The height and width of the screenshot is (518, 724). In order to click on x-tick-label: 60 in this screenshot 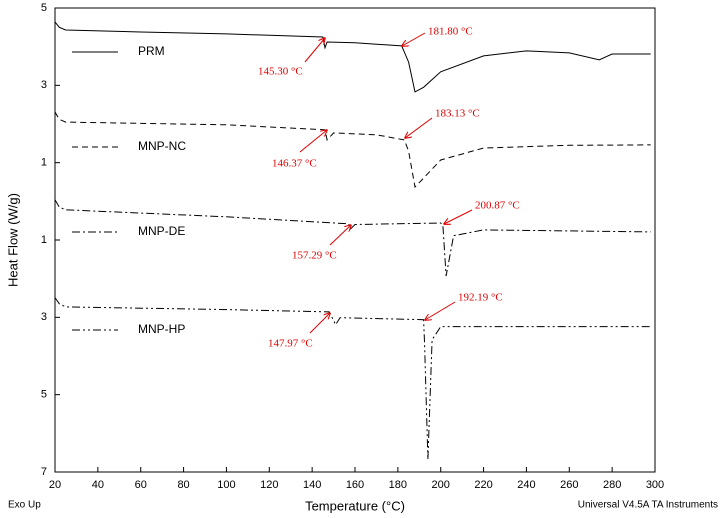, I will do `click(141, 485)`.